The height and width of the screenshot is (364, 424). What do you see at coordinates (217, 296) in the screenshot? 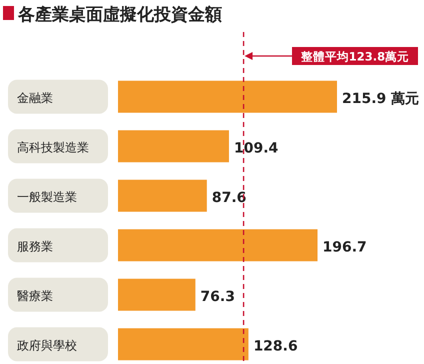
I see `data-label: 76.3` at bounding box center [217, 296].